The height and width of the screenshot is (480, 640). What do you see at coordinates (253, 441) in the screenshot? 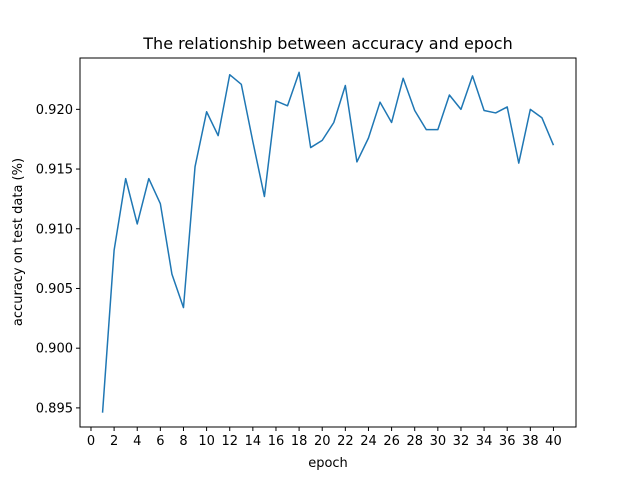
I see `x-tick-label: 14` at bounding box center [253, 441].